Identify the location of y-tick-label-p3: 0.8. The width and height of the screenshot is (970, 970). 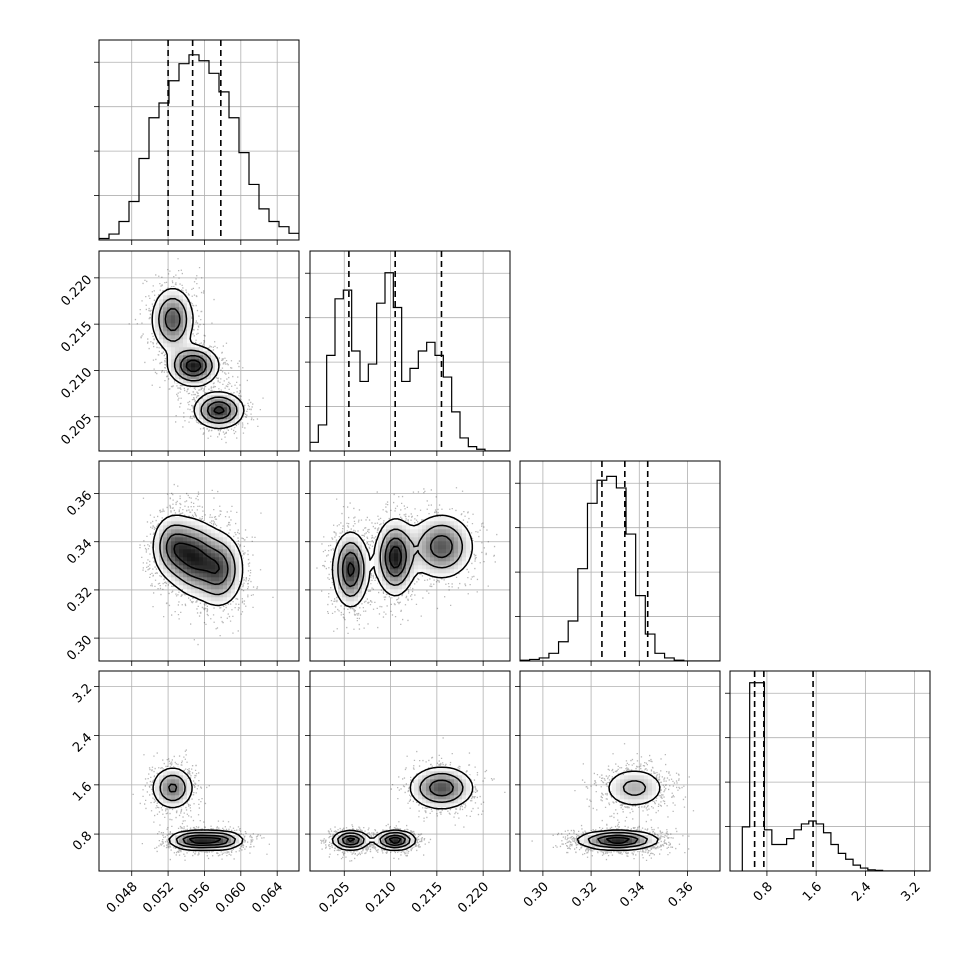
(82, 841).